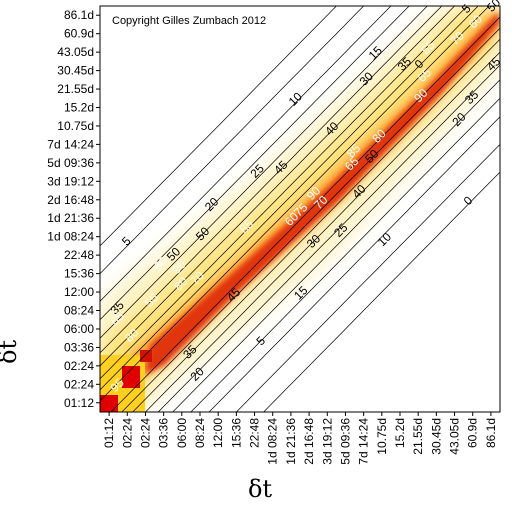  What do you see at coordinates (260, 489) in the screenshot?
I see `x-axis-title: δt` at bounding box center [260, 489].